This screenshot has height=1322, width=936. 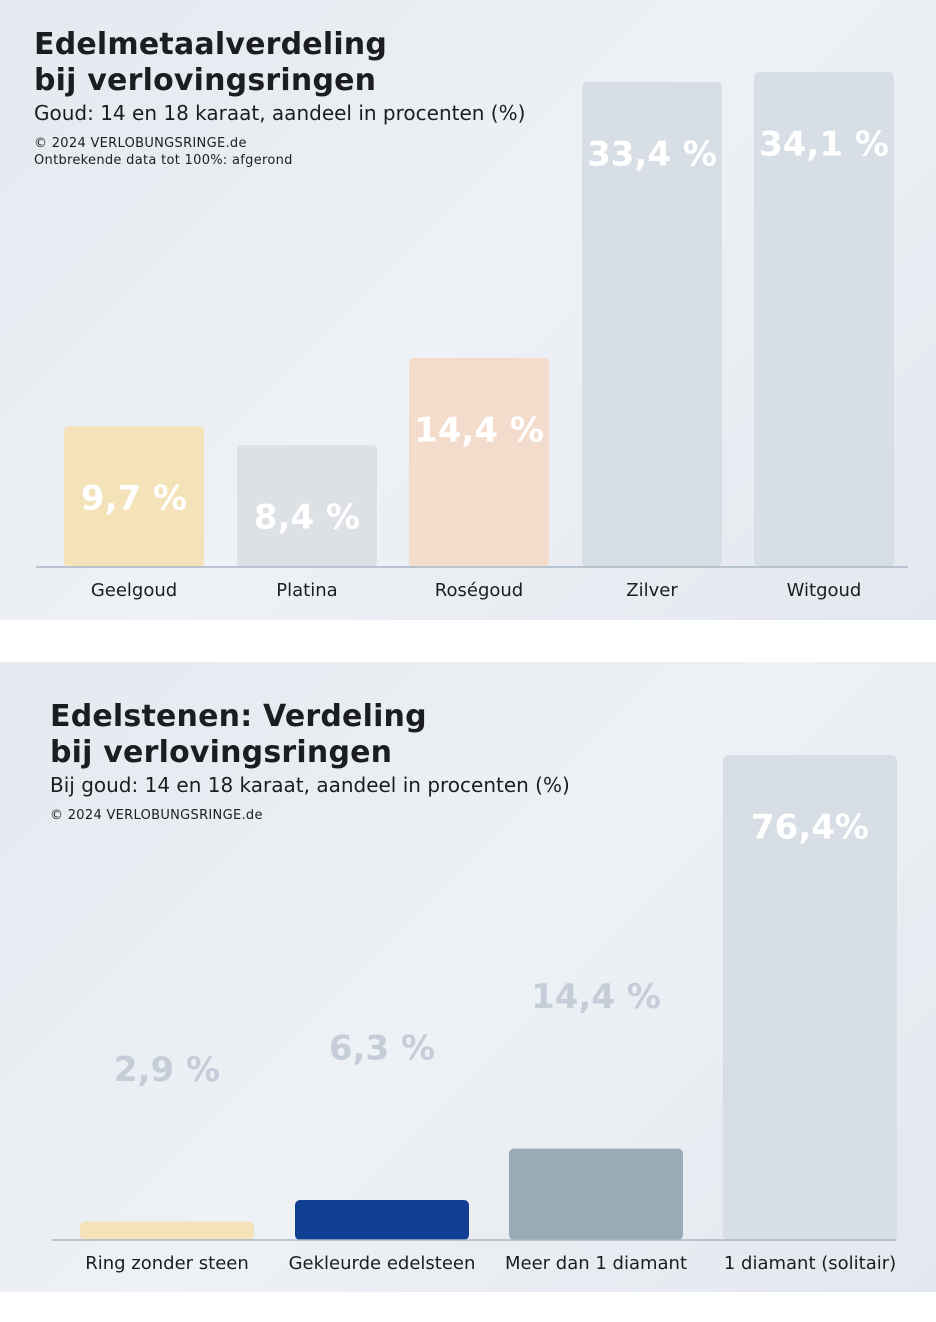 I want to click on x-tick-label: Meer dan 1 diamant, so click(x=596, y=1263).